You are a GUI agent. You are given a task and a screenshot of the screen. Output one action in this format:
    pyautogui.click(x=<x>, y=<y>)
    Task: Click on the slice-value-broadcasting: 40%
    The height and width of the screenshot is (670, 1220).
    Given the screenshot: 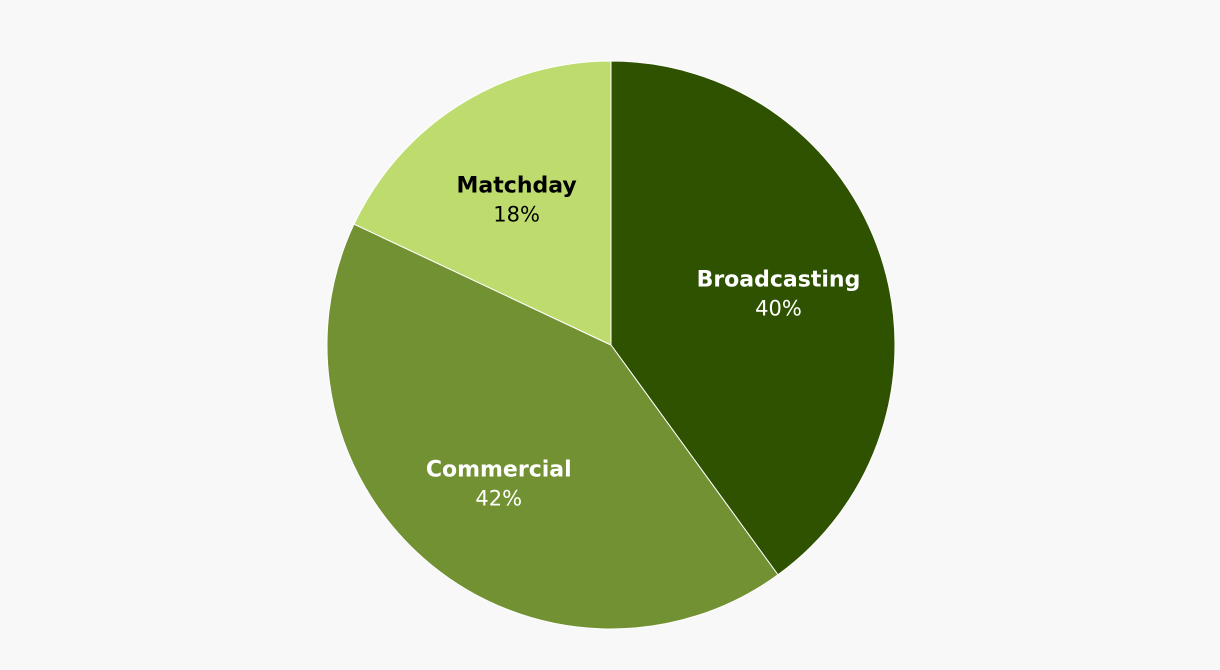 What is the action you would take?
    pyautogui.click(x=778, y=309)
    